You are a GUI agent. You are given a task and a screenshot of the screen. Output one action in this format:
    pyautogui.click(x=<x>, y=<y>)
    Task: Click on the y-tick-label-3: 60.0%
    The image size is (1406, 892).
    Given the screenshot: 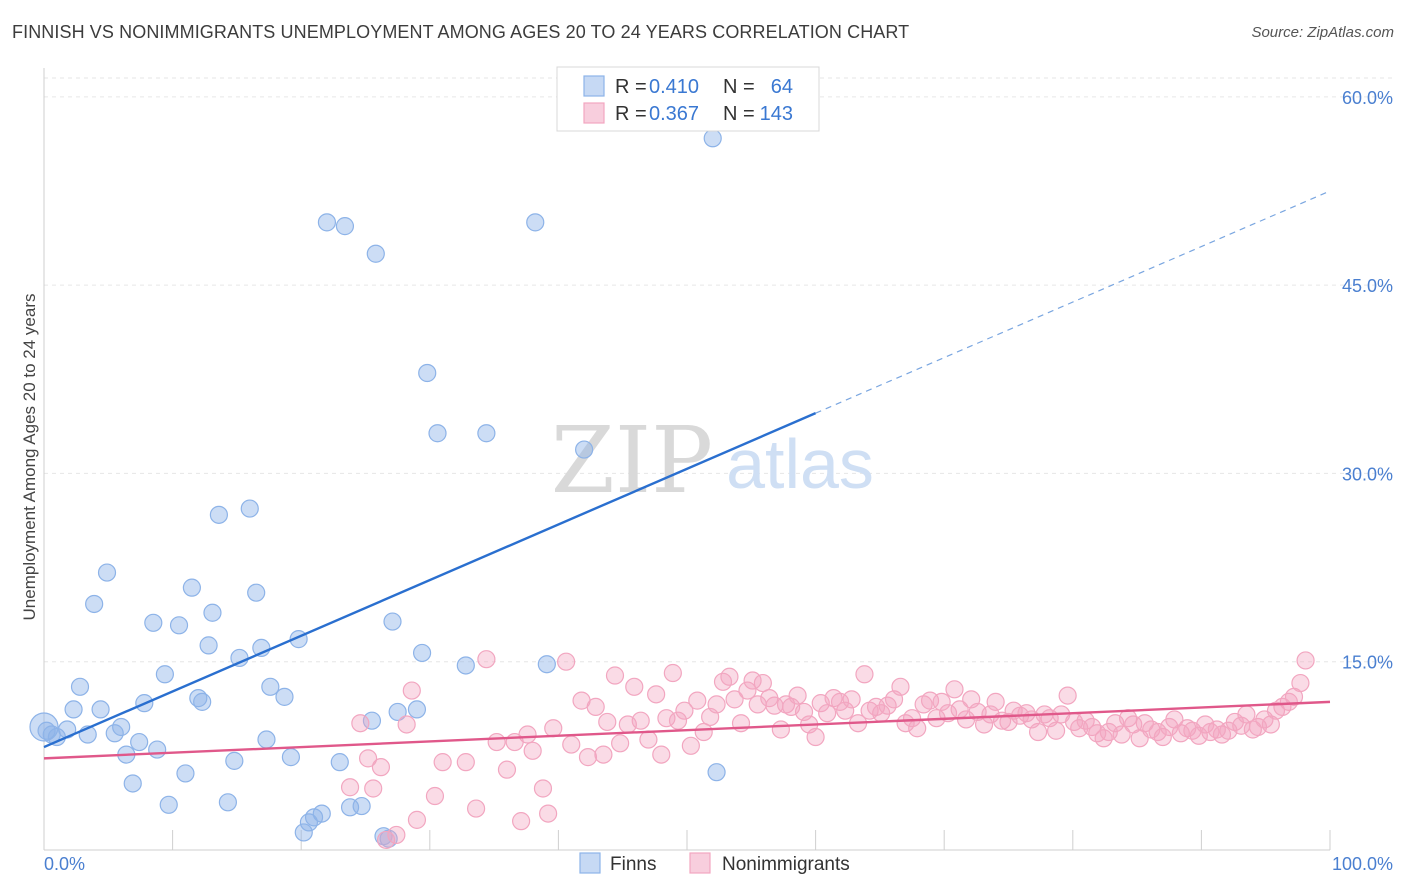 What is the action you would take?
    pyautogui.click(x=1367, y=98)
    